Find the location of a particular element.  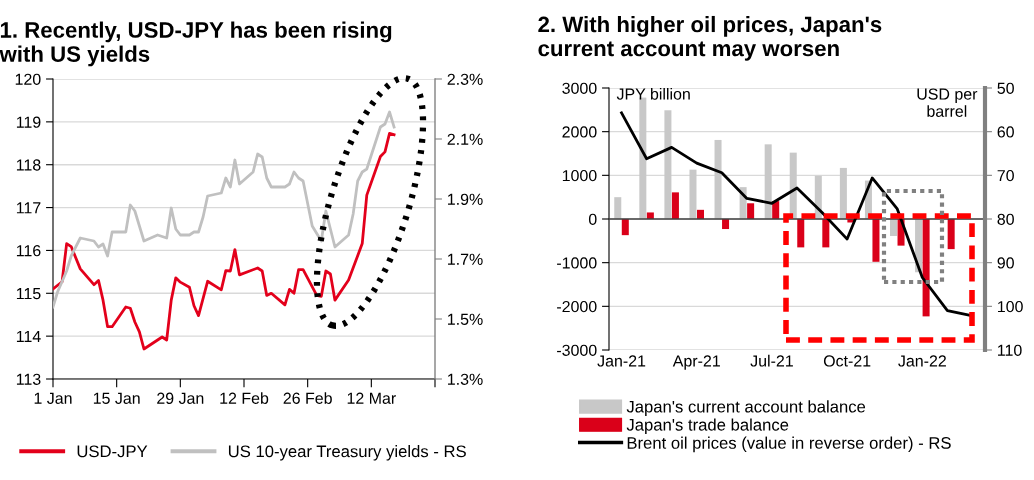

y2-tick-label: 2.1% is located at coordinates (465, 139).